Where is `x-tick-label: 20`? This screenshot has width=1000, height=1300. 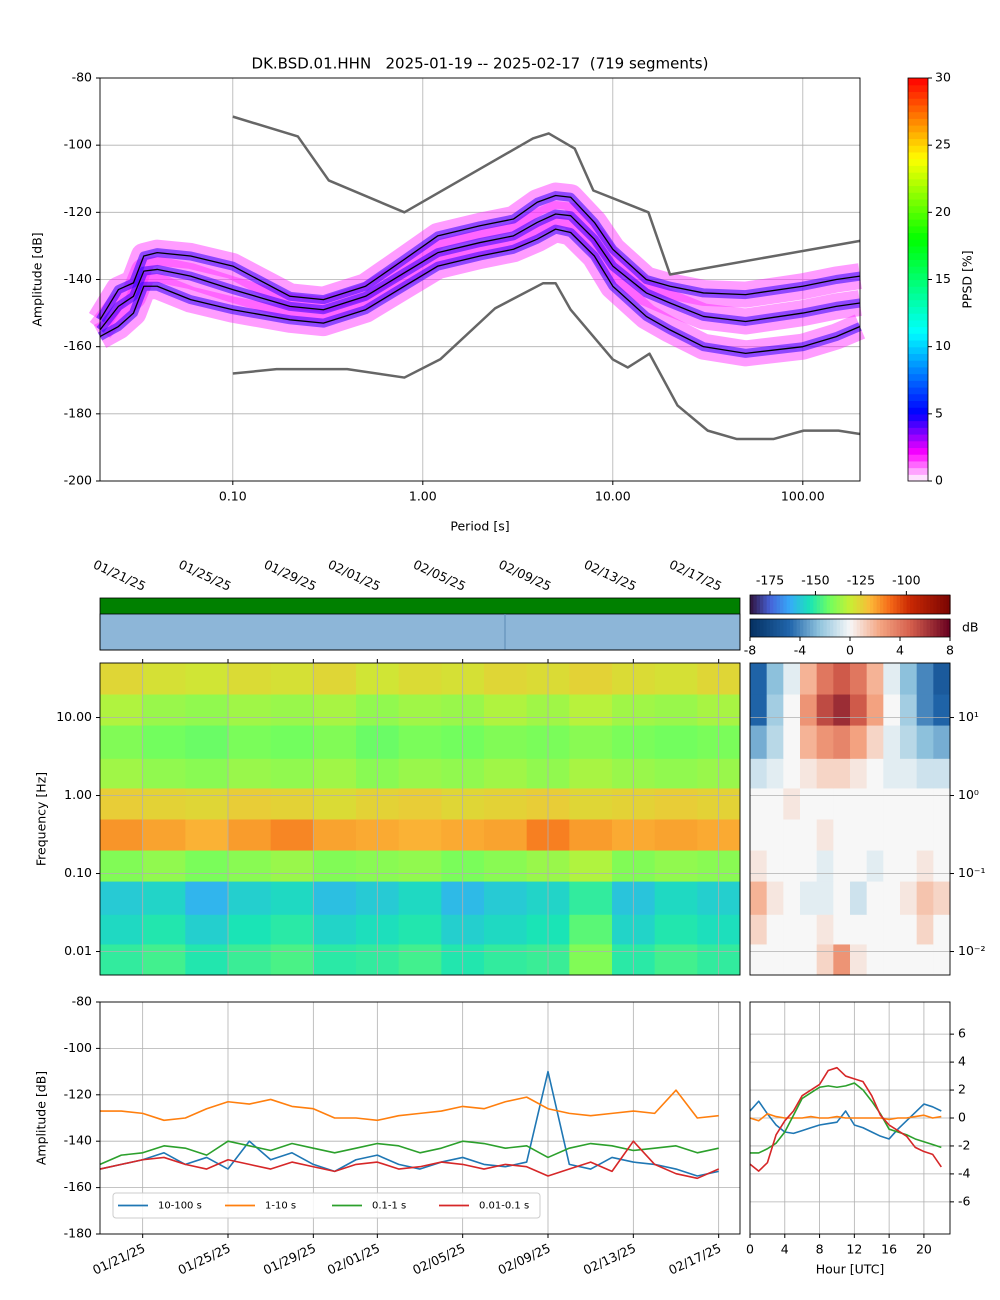
x-tick-label: 20 is located at coordinates (924, 1249).